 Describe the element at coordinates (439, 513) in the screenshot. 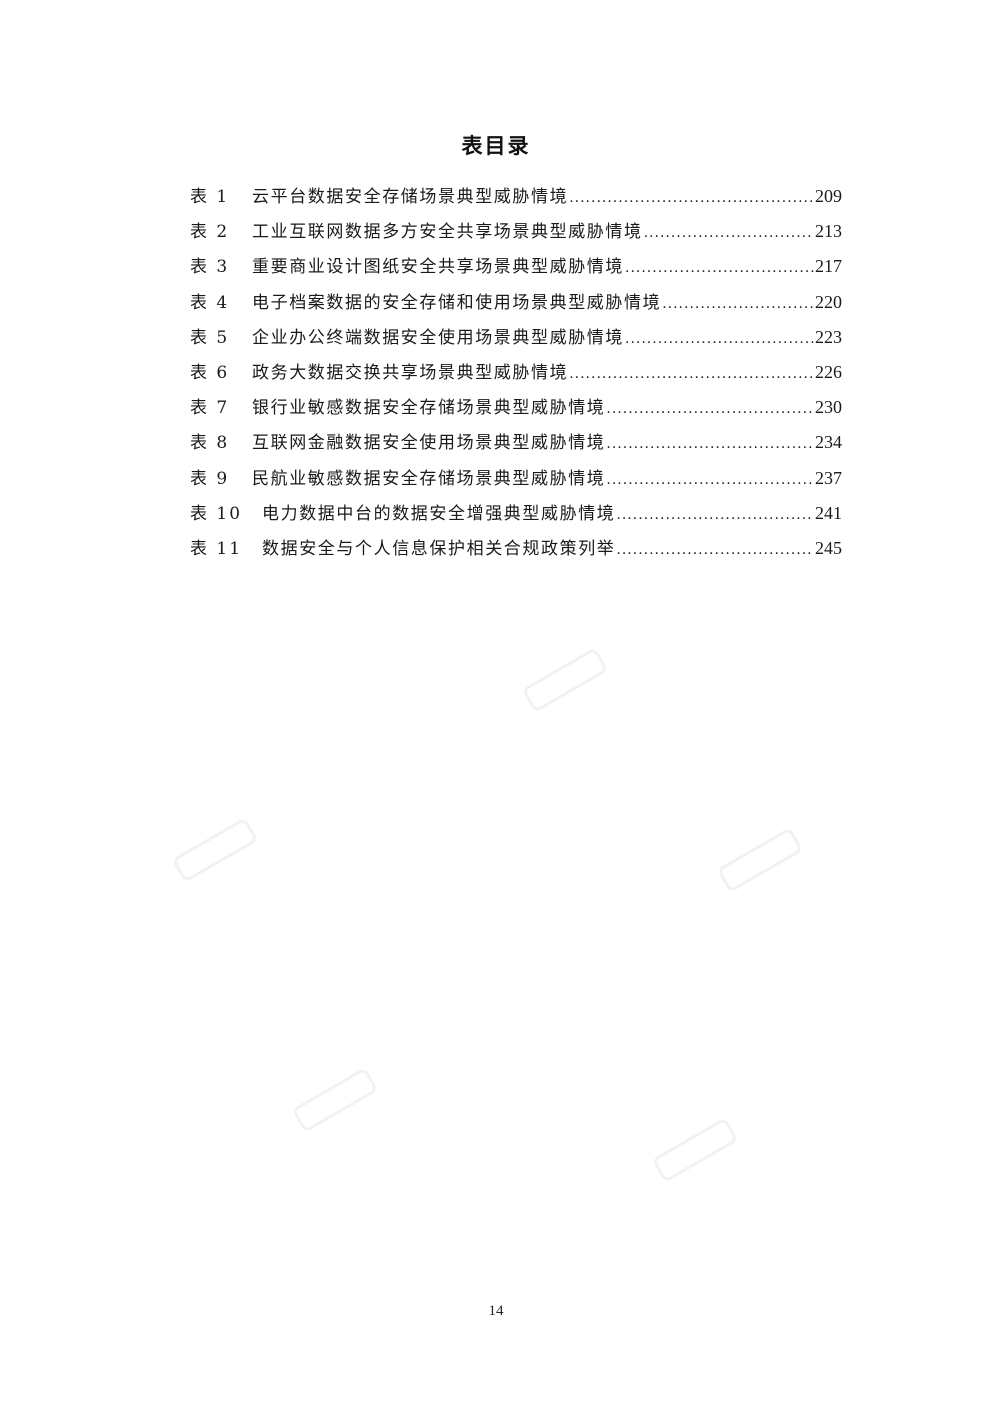

I see `toc-entry-title: 电力数据中台的数据安全增强典型威胁情境` at that location.